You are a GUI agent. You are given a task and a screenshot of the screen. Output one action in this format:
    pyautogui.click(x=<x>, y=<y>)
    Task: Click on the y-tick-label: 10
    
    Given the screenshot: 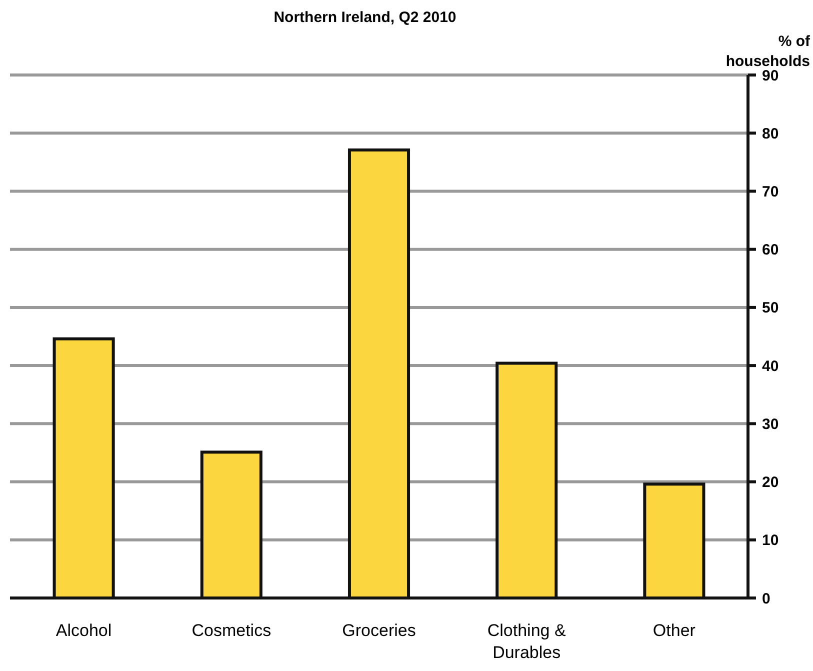 What is the action you would take?
    pyautogui.click(x=770, y=541)
    